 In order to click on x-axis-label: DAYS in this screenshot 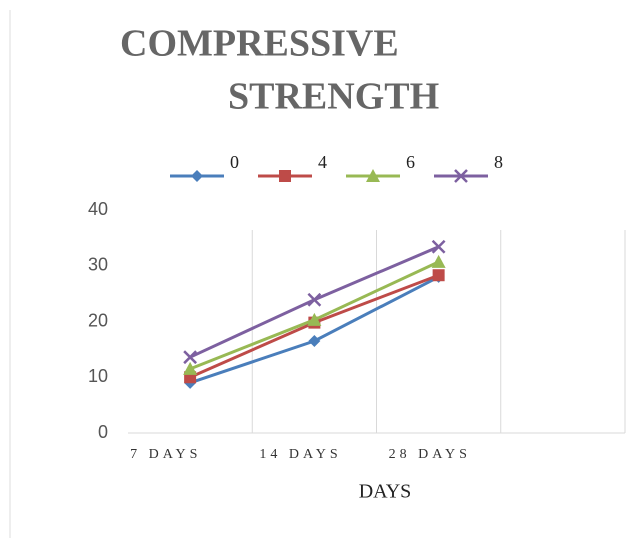, I will do `click(385, 492)`.